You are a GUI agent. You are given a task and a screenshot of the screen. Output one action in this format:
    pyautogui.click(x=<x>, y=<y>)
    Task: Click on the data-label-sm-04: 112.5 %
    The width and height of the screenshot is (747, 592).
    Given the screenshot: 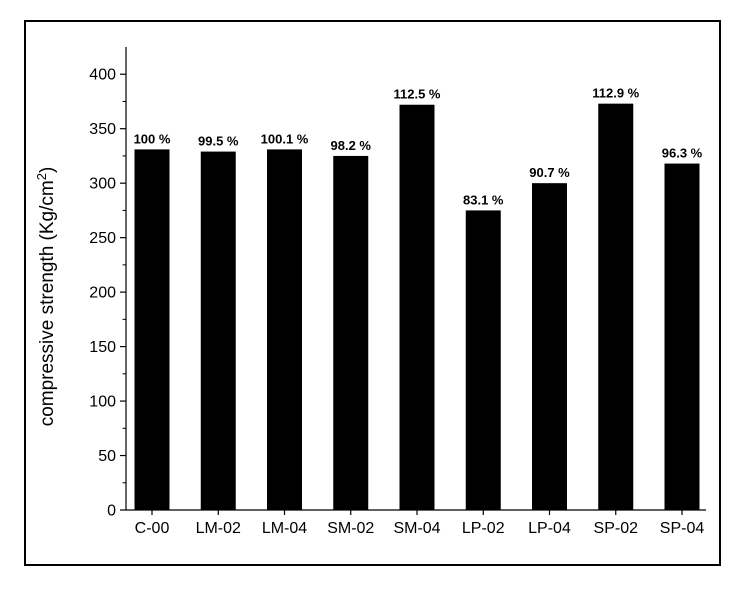 What is the action you would take?
    pyautogui.click(x=417, y=94)
    